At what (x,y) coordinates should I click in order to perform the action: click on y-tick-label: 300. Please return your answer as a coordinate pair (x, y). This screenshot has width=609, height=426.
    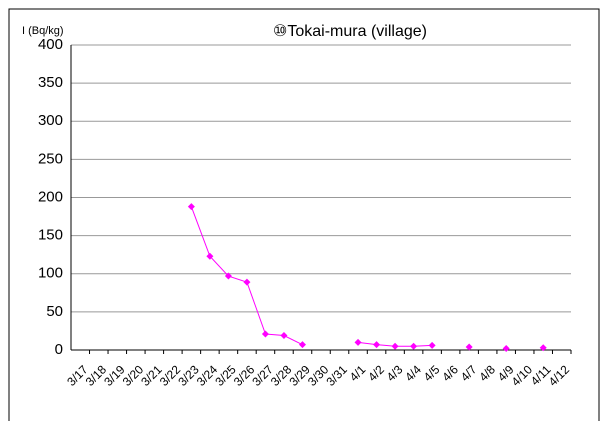
    Looking at the image, I should click on (50, 120).